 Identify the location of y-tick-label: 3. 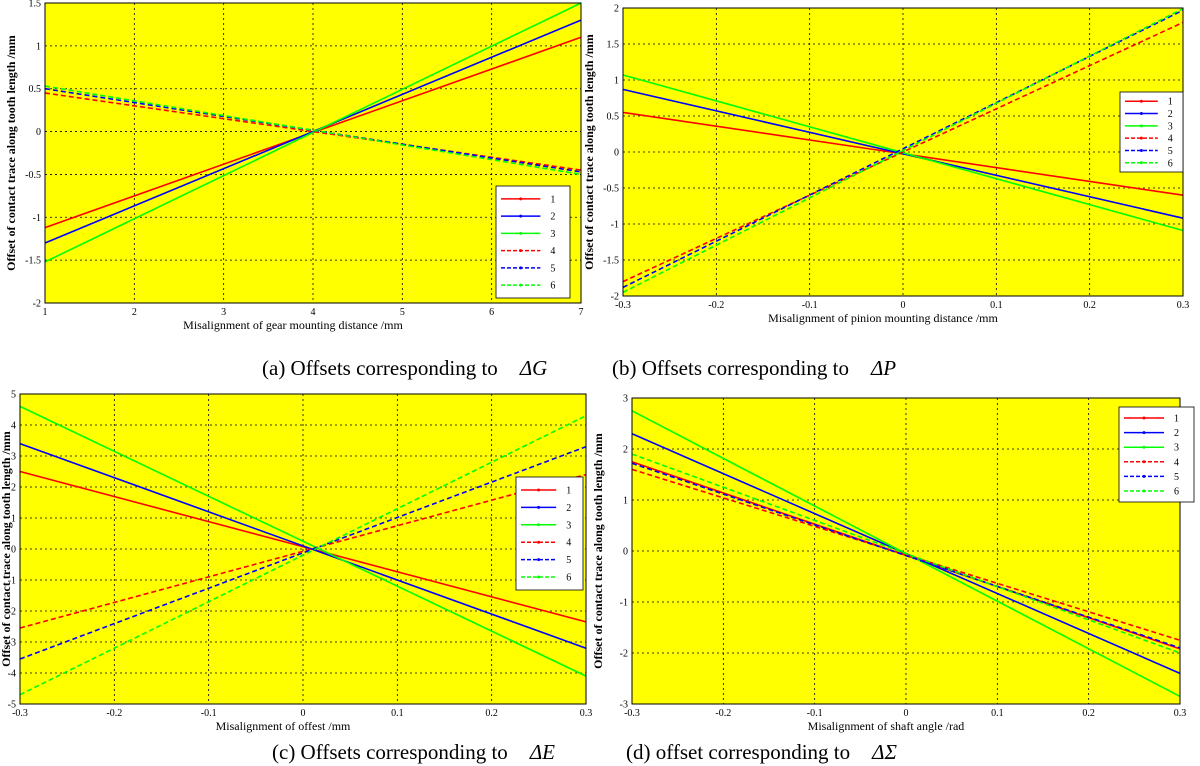
(13, 457).